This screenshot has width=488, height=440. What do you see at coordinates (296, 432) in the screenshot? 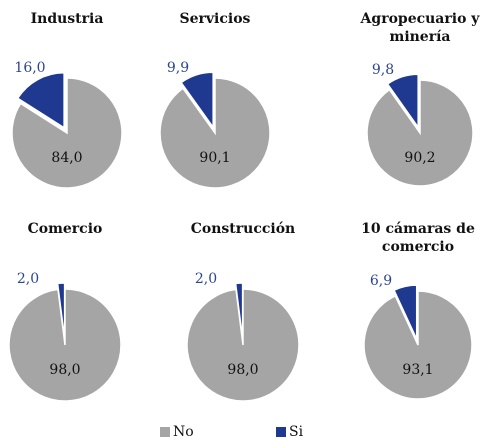
I see `legend-label: Si` at bounding box center [296, 432].